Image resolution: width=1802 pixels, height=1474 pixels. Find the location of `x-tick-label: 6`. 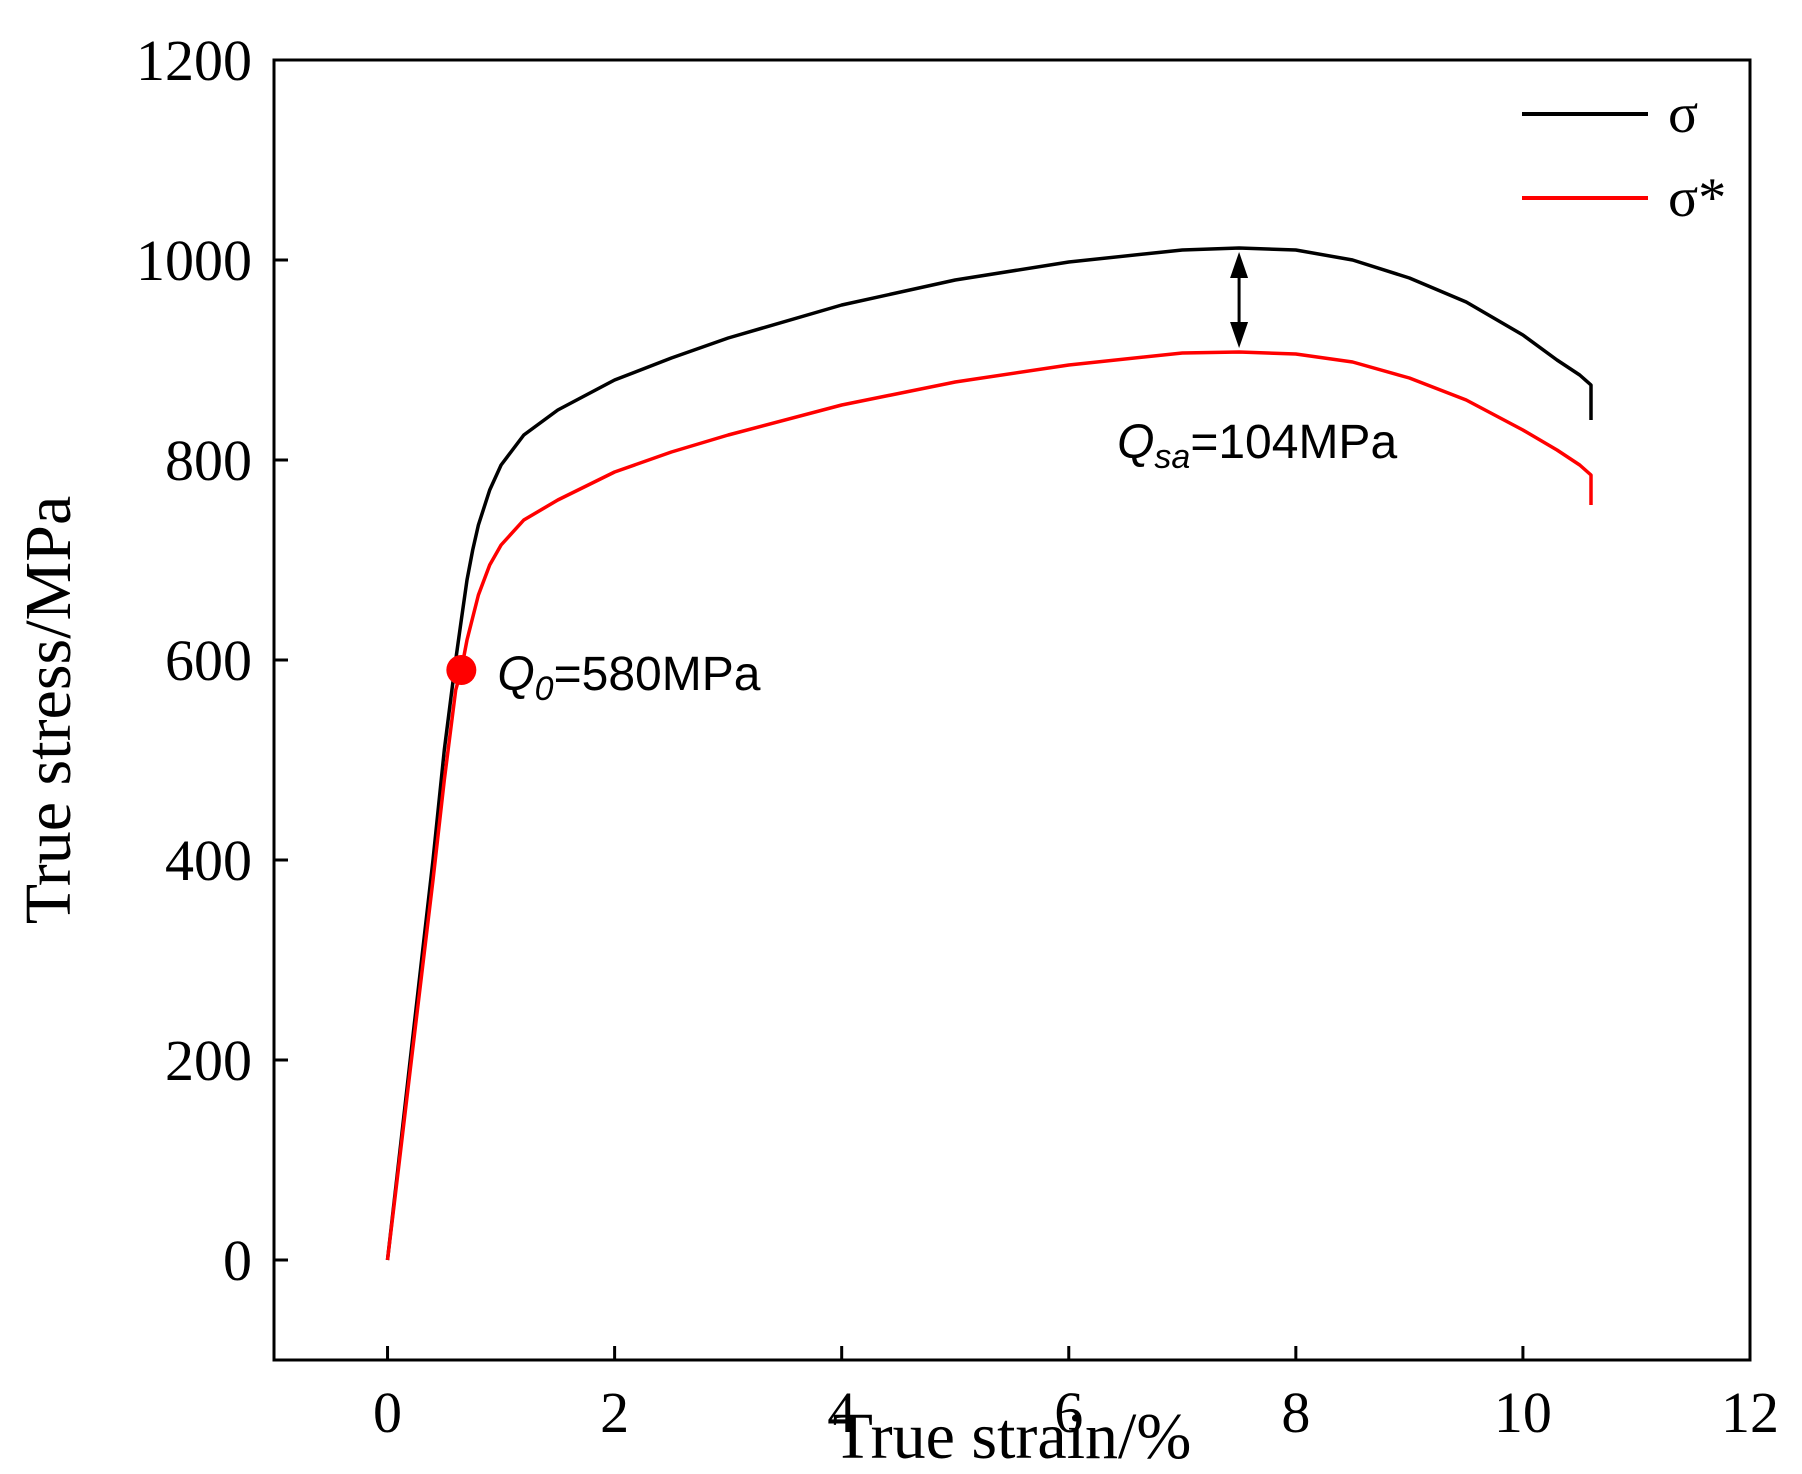

x-tick-label: 6 is located at coordinates (1068, 1412).